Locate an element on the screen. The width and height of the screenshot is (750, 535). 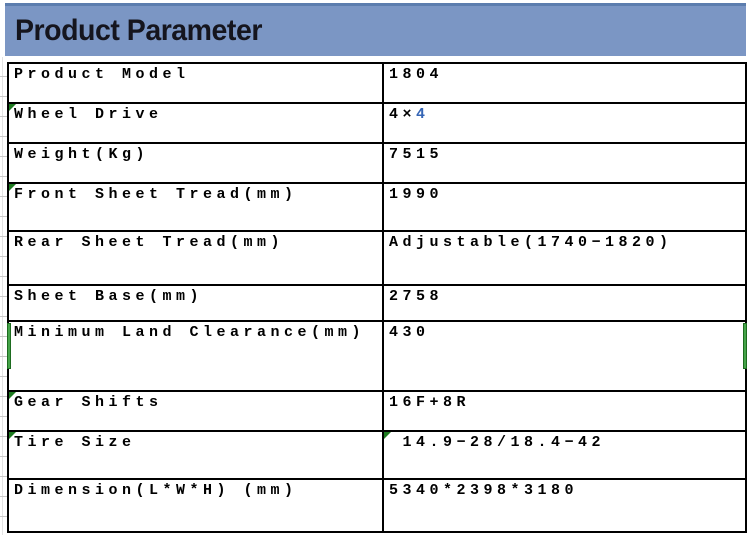
param-label-text: Wheel Drive is located at coordinates (88, 114).